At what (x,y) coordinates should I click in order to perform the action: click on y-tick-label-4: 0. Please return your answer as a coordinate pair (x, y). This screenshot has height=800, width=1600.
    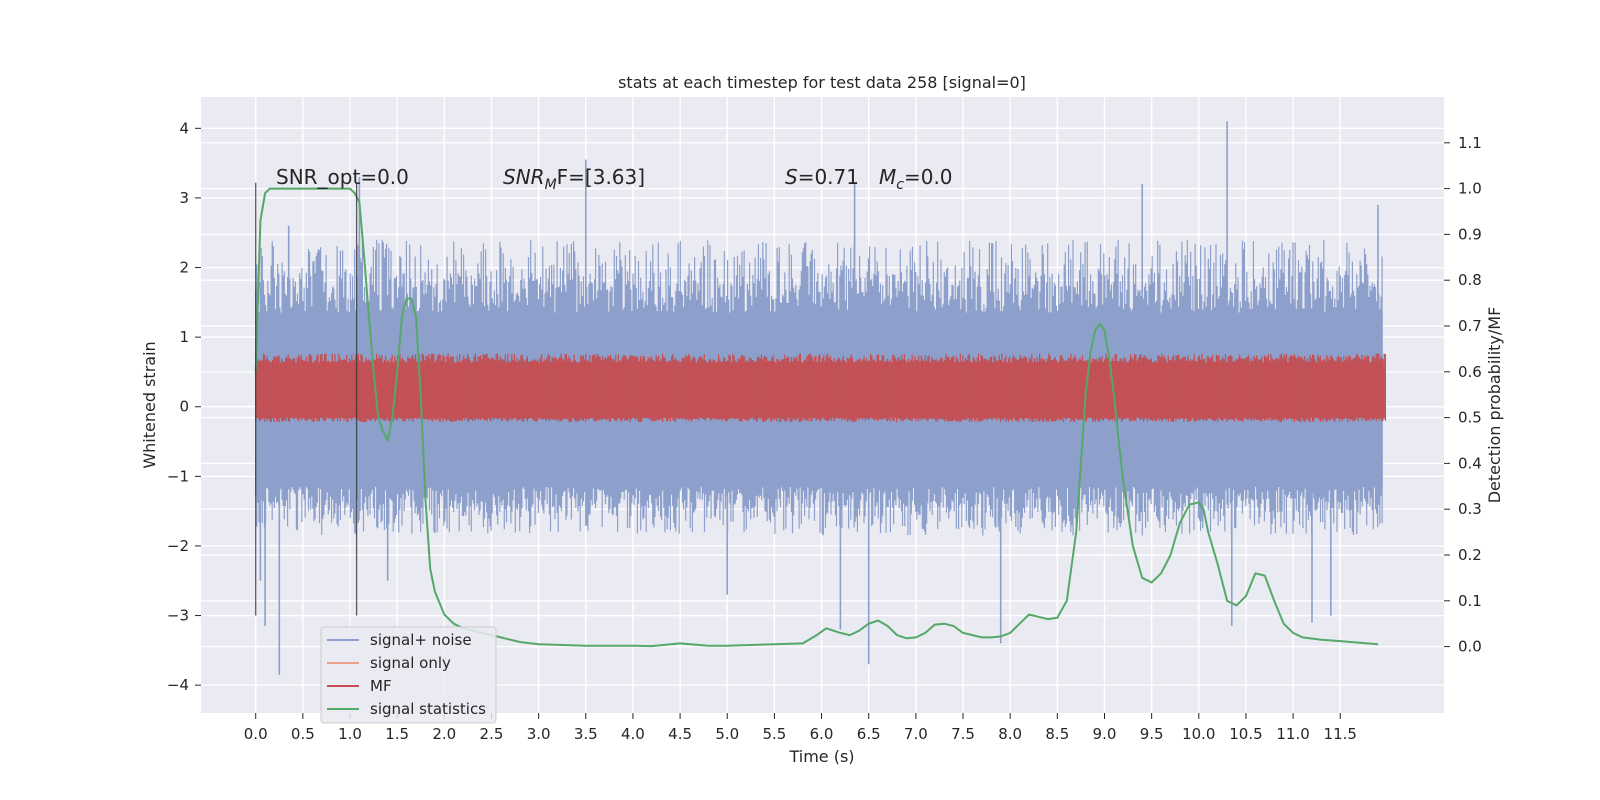
    Looking at the image, I should click on (184, 407).